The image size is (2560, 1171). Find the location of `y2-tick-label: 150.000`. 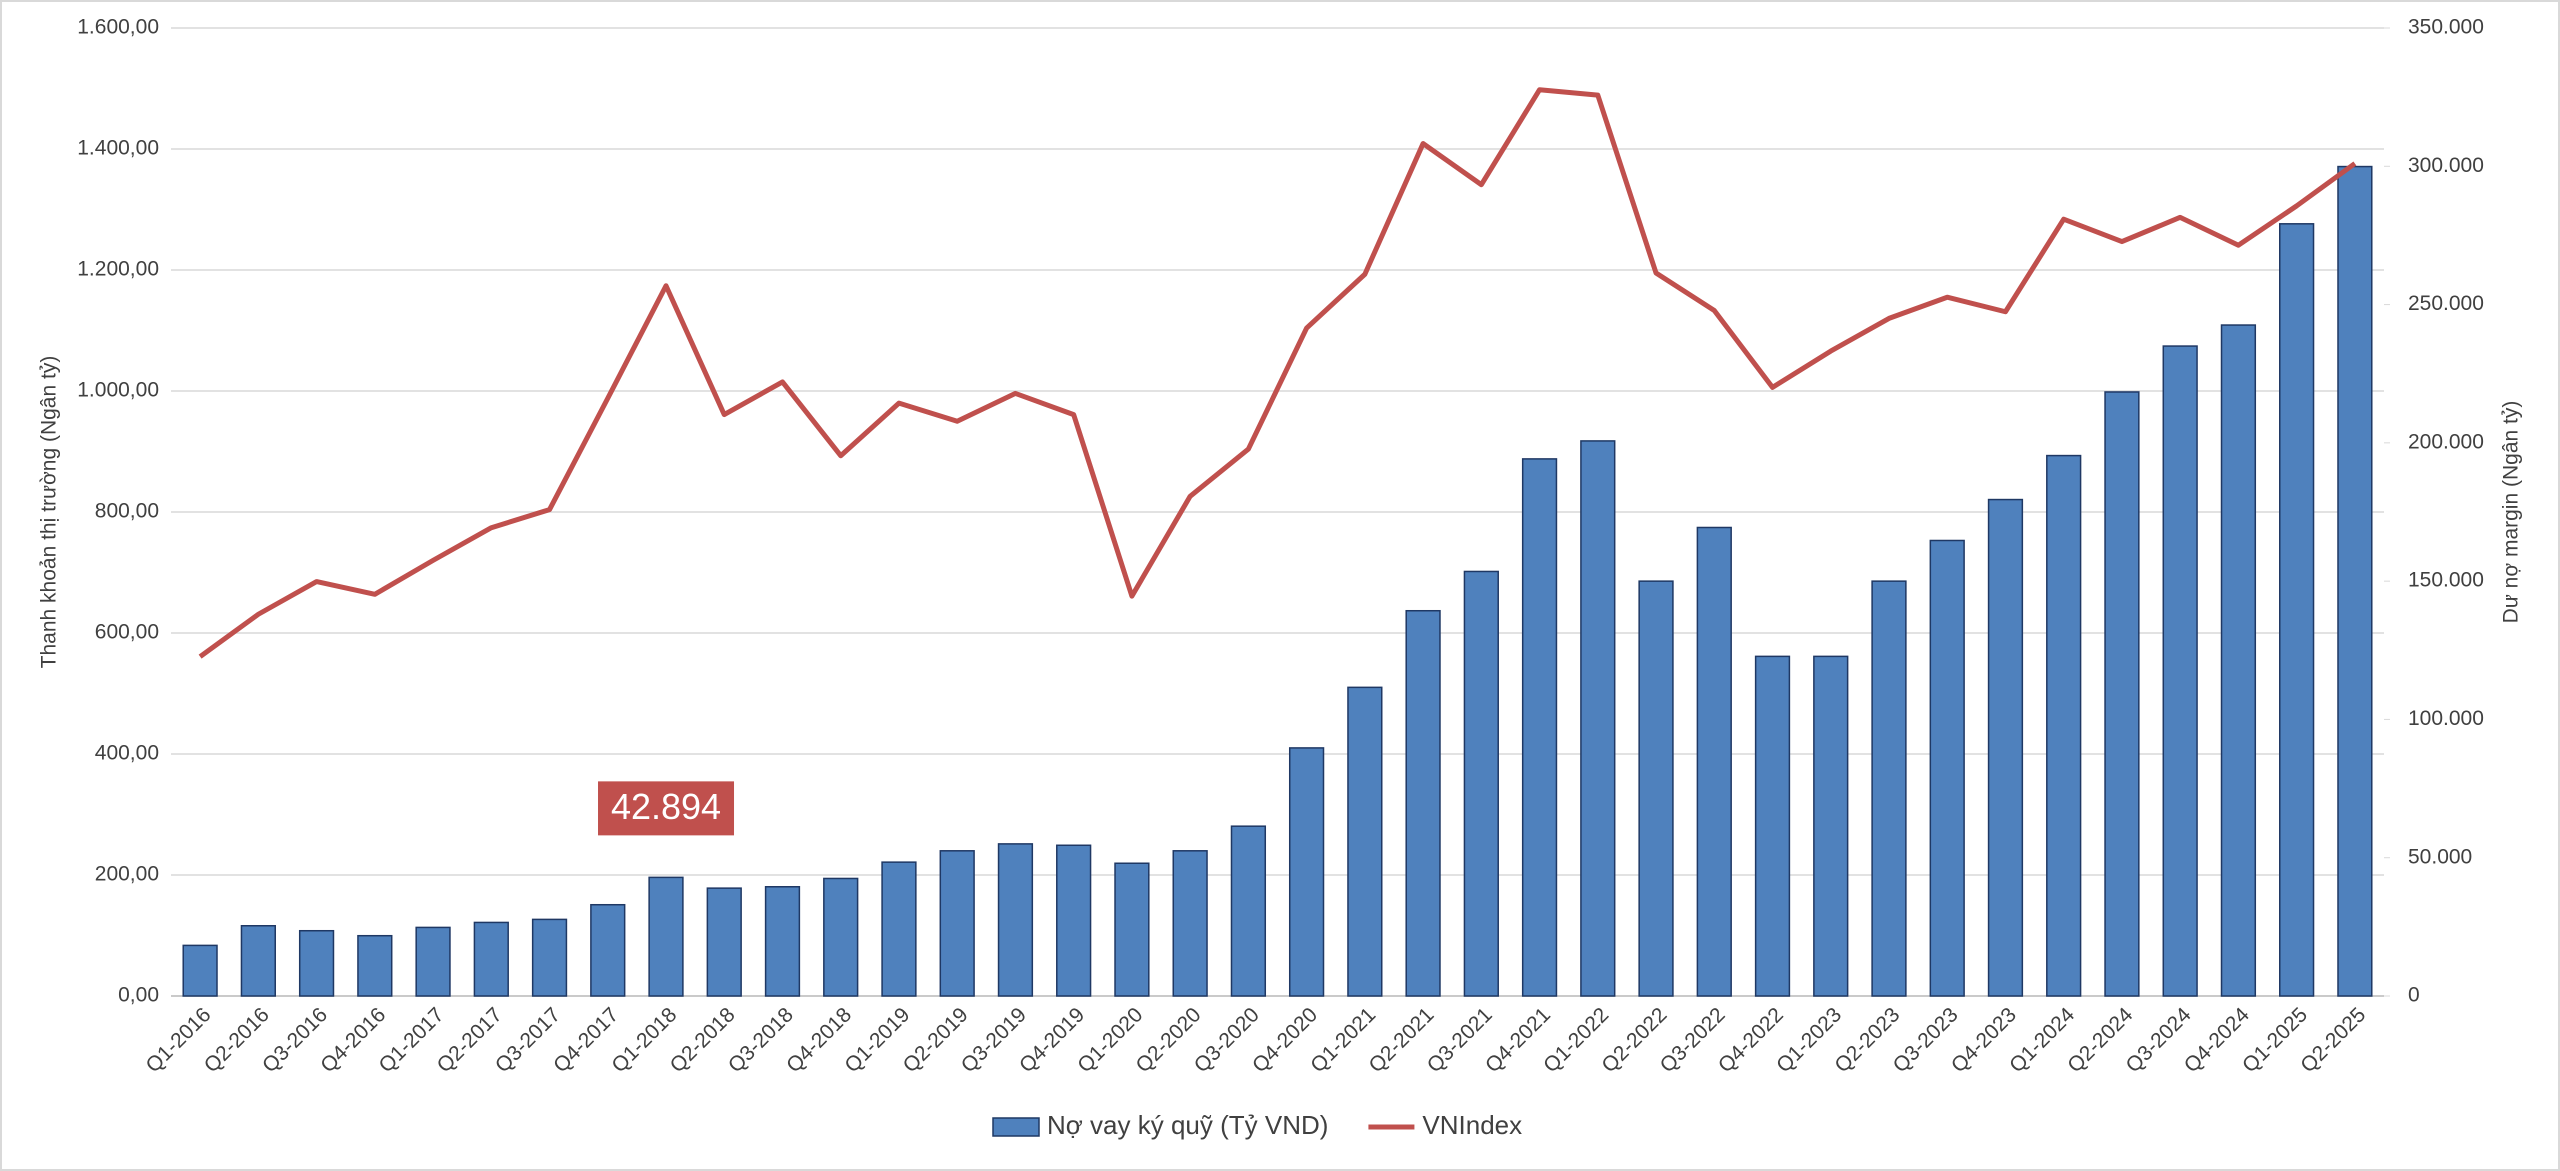

y2-tick-label: 150.000 is located at coordinates (2446, 580).